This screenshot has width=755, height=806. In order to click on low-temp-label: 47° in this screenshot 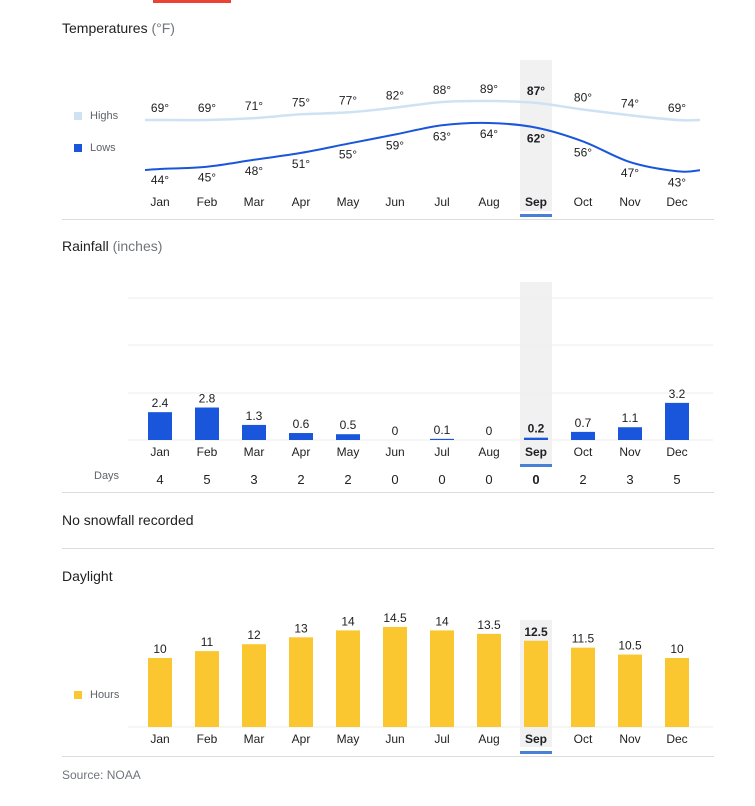, I will do `click(630, 173)`.